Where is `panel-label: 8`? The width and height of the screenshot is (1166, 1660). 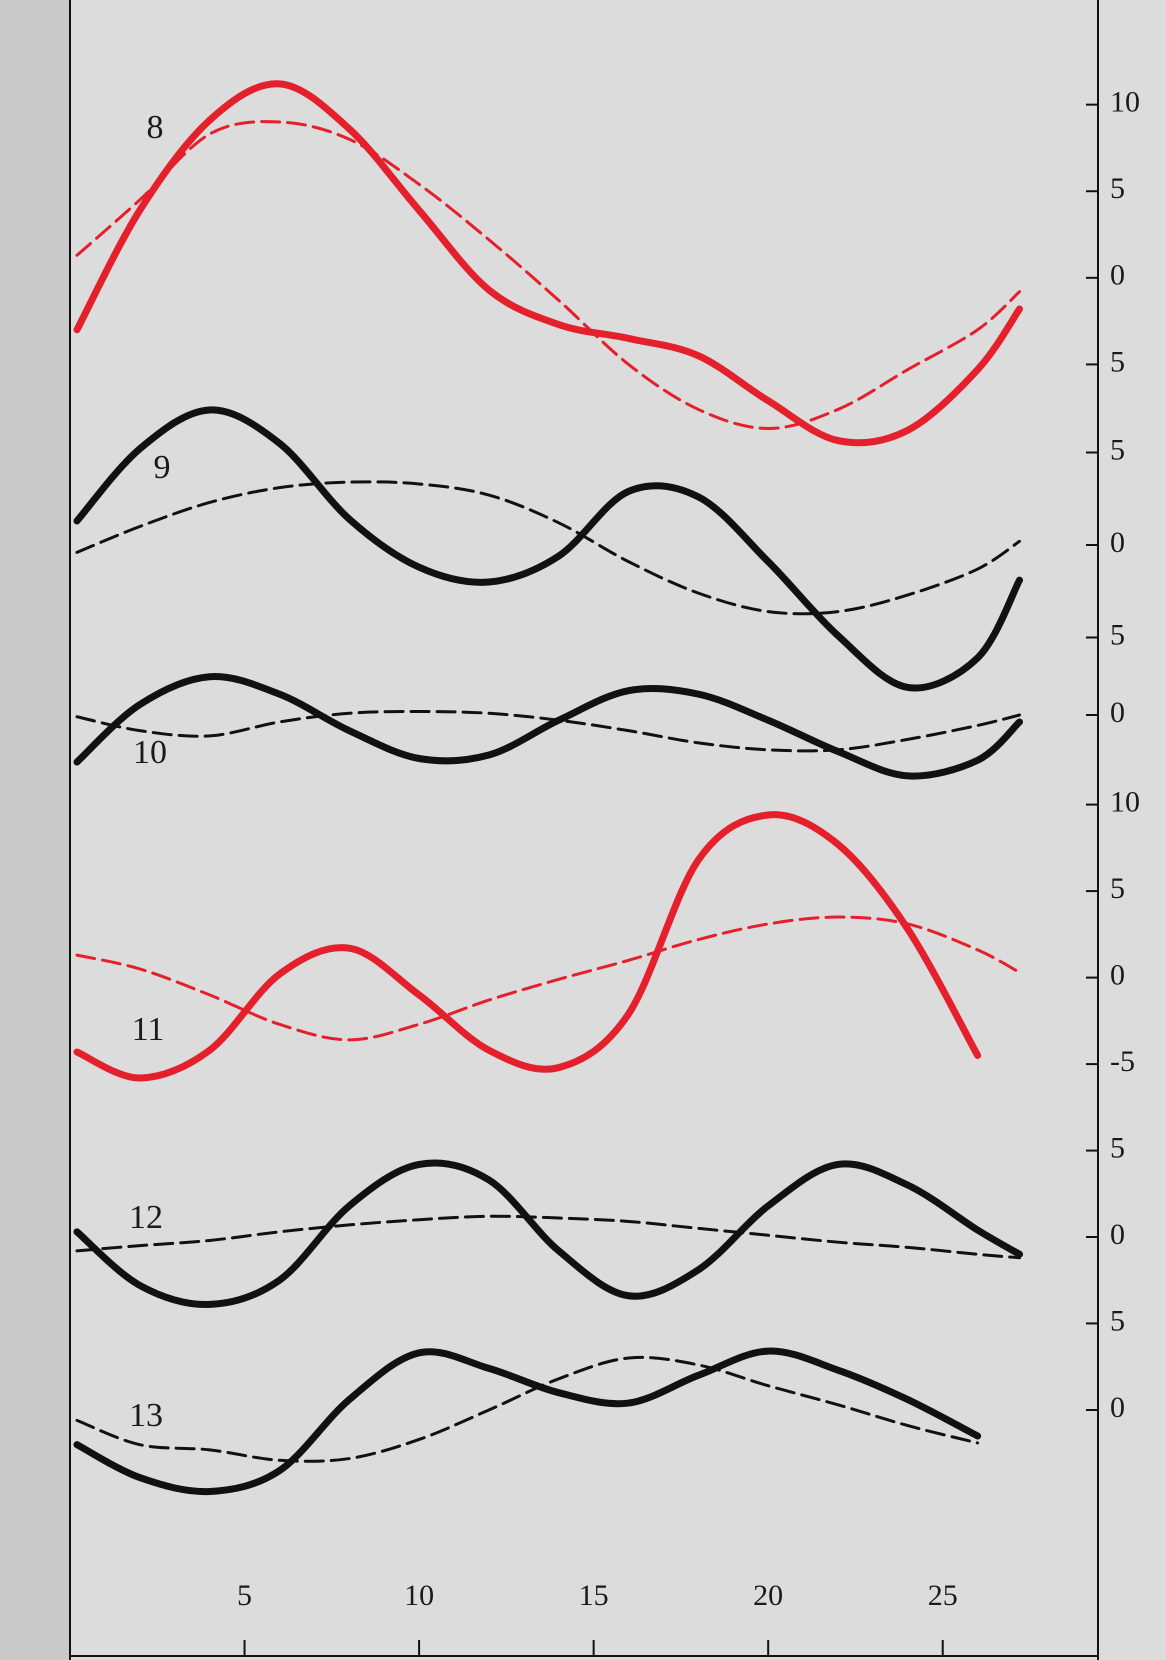
panel-label: 8 is located at coordinates (155, 127).